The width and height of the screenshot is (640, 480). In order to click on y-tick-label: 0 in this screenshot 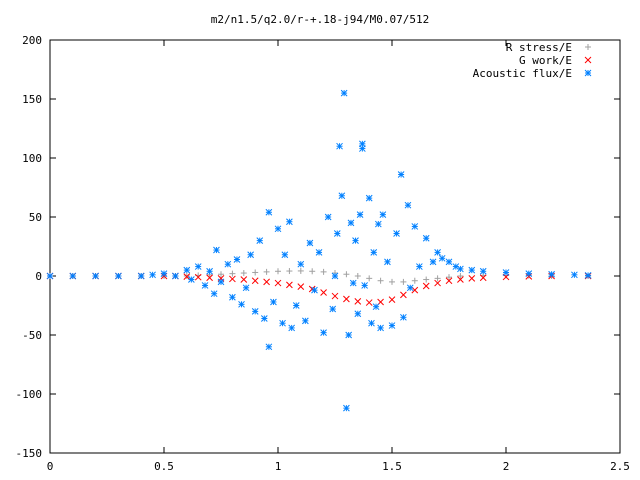, I will do `click(38, 276)`.